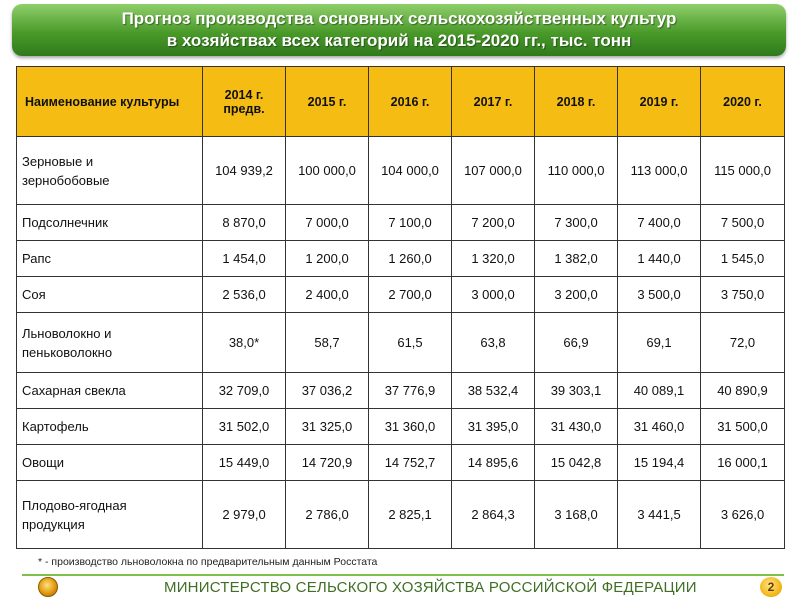 The image size is (800, 600). I want to click on value-cell: 1 260,0, so click(410, 258).